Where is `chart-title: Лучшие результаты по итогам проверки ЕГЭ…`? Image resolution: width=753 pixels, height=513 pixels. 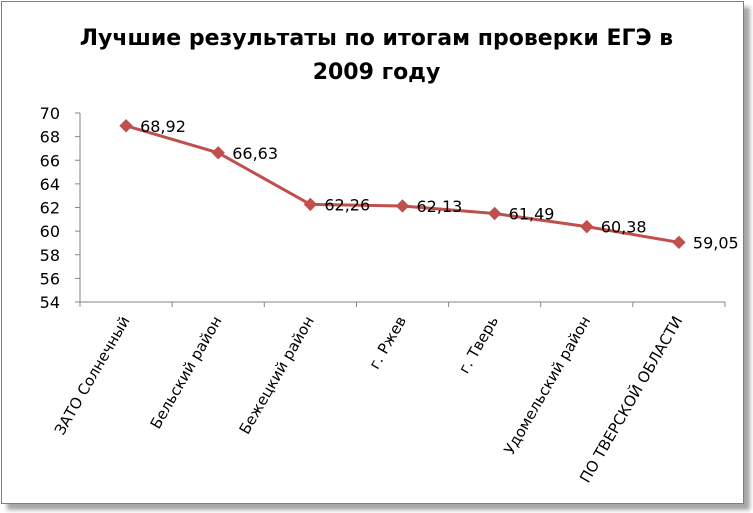 chart-title: Лучшие результаты по итогам проверки ЕГЭ… is located at coordinates (376, 56).